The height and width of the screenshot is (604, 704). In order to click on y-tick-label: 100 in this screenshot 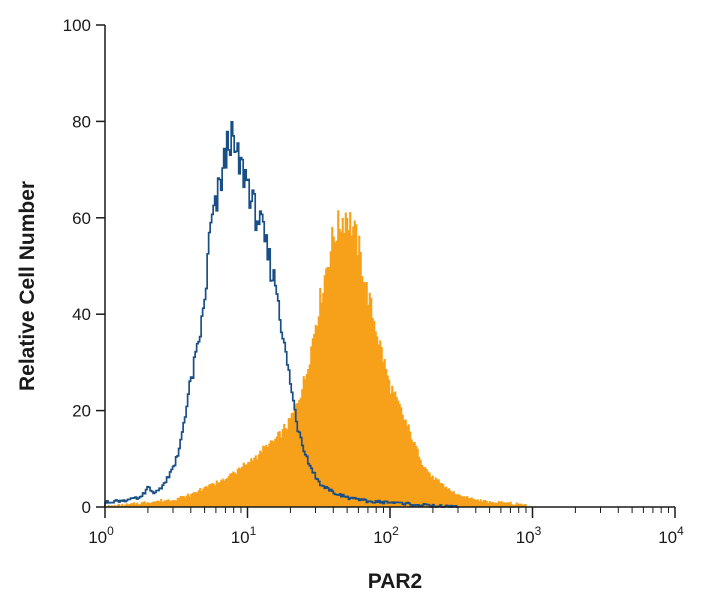, I will do `click(77, 25)`.